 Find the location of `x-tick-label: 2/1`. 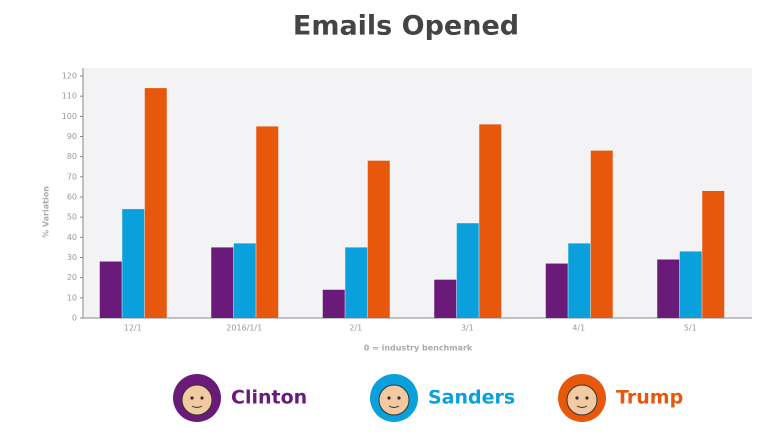

x-tick-label: 2/1 is located at coordinates (355, 328).